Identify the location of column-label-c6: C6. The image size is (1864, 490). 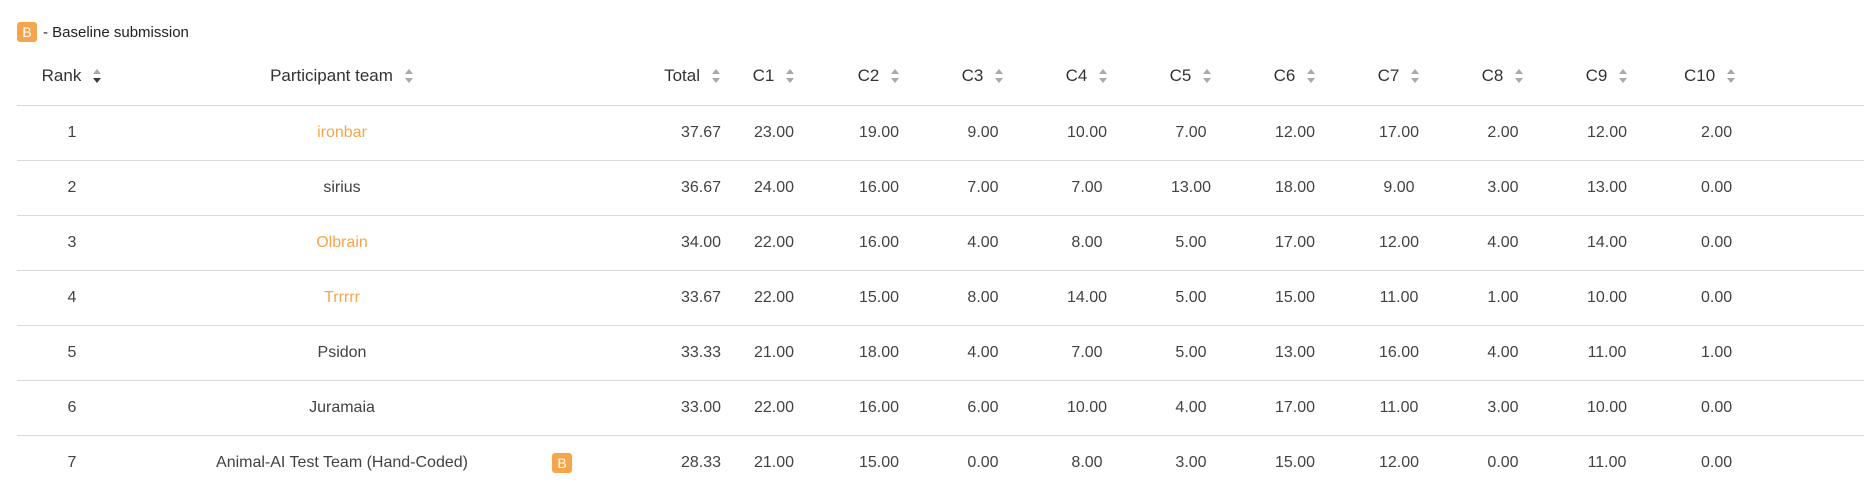
(1285, 75).